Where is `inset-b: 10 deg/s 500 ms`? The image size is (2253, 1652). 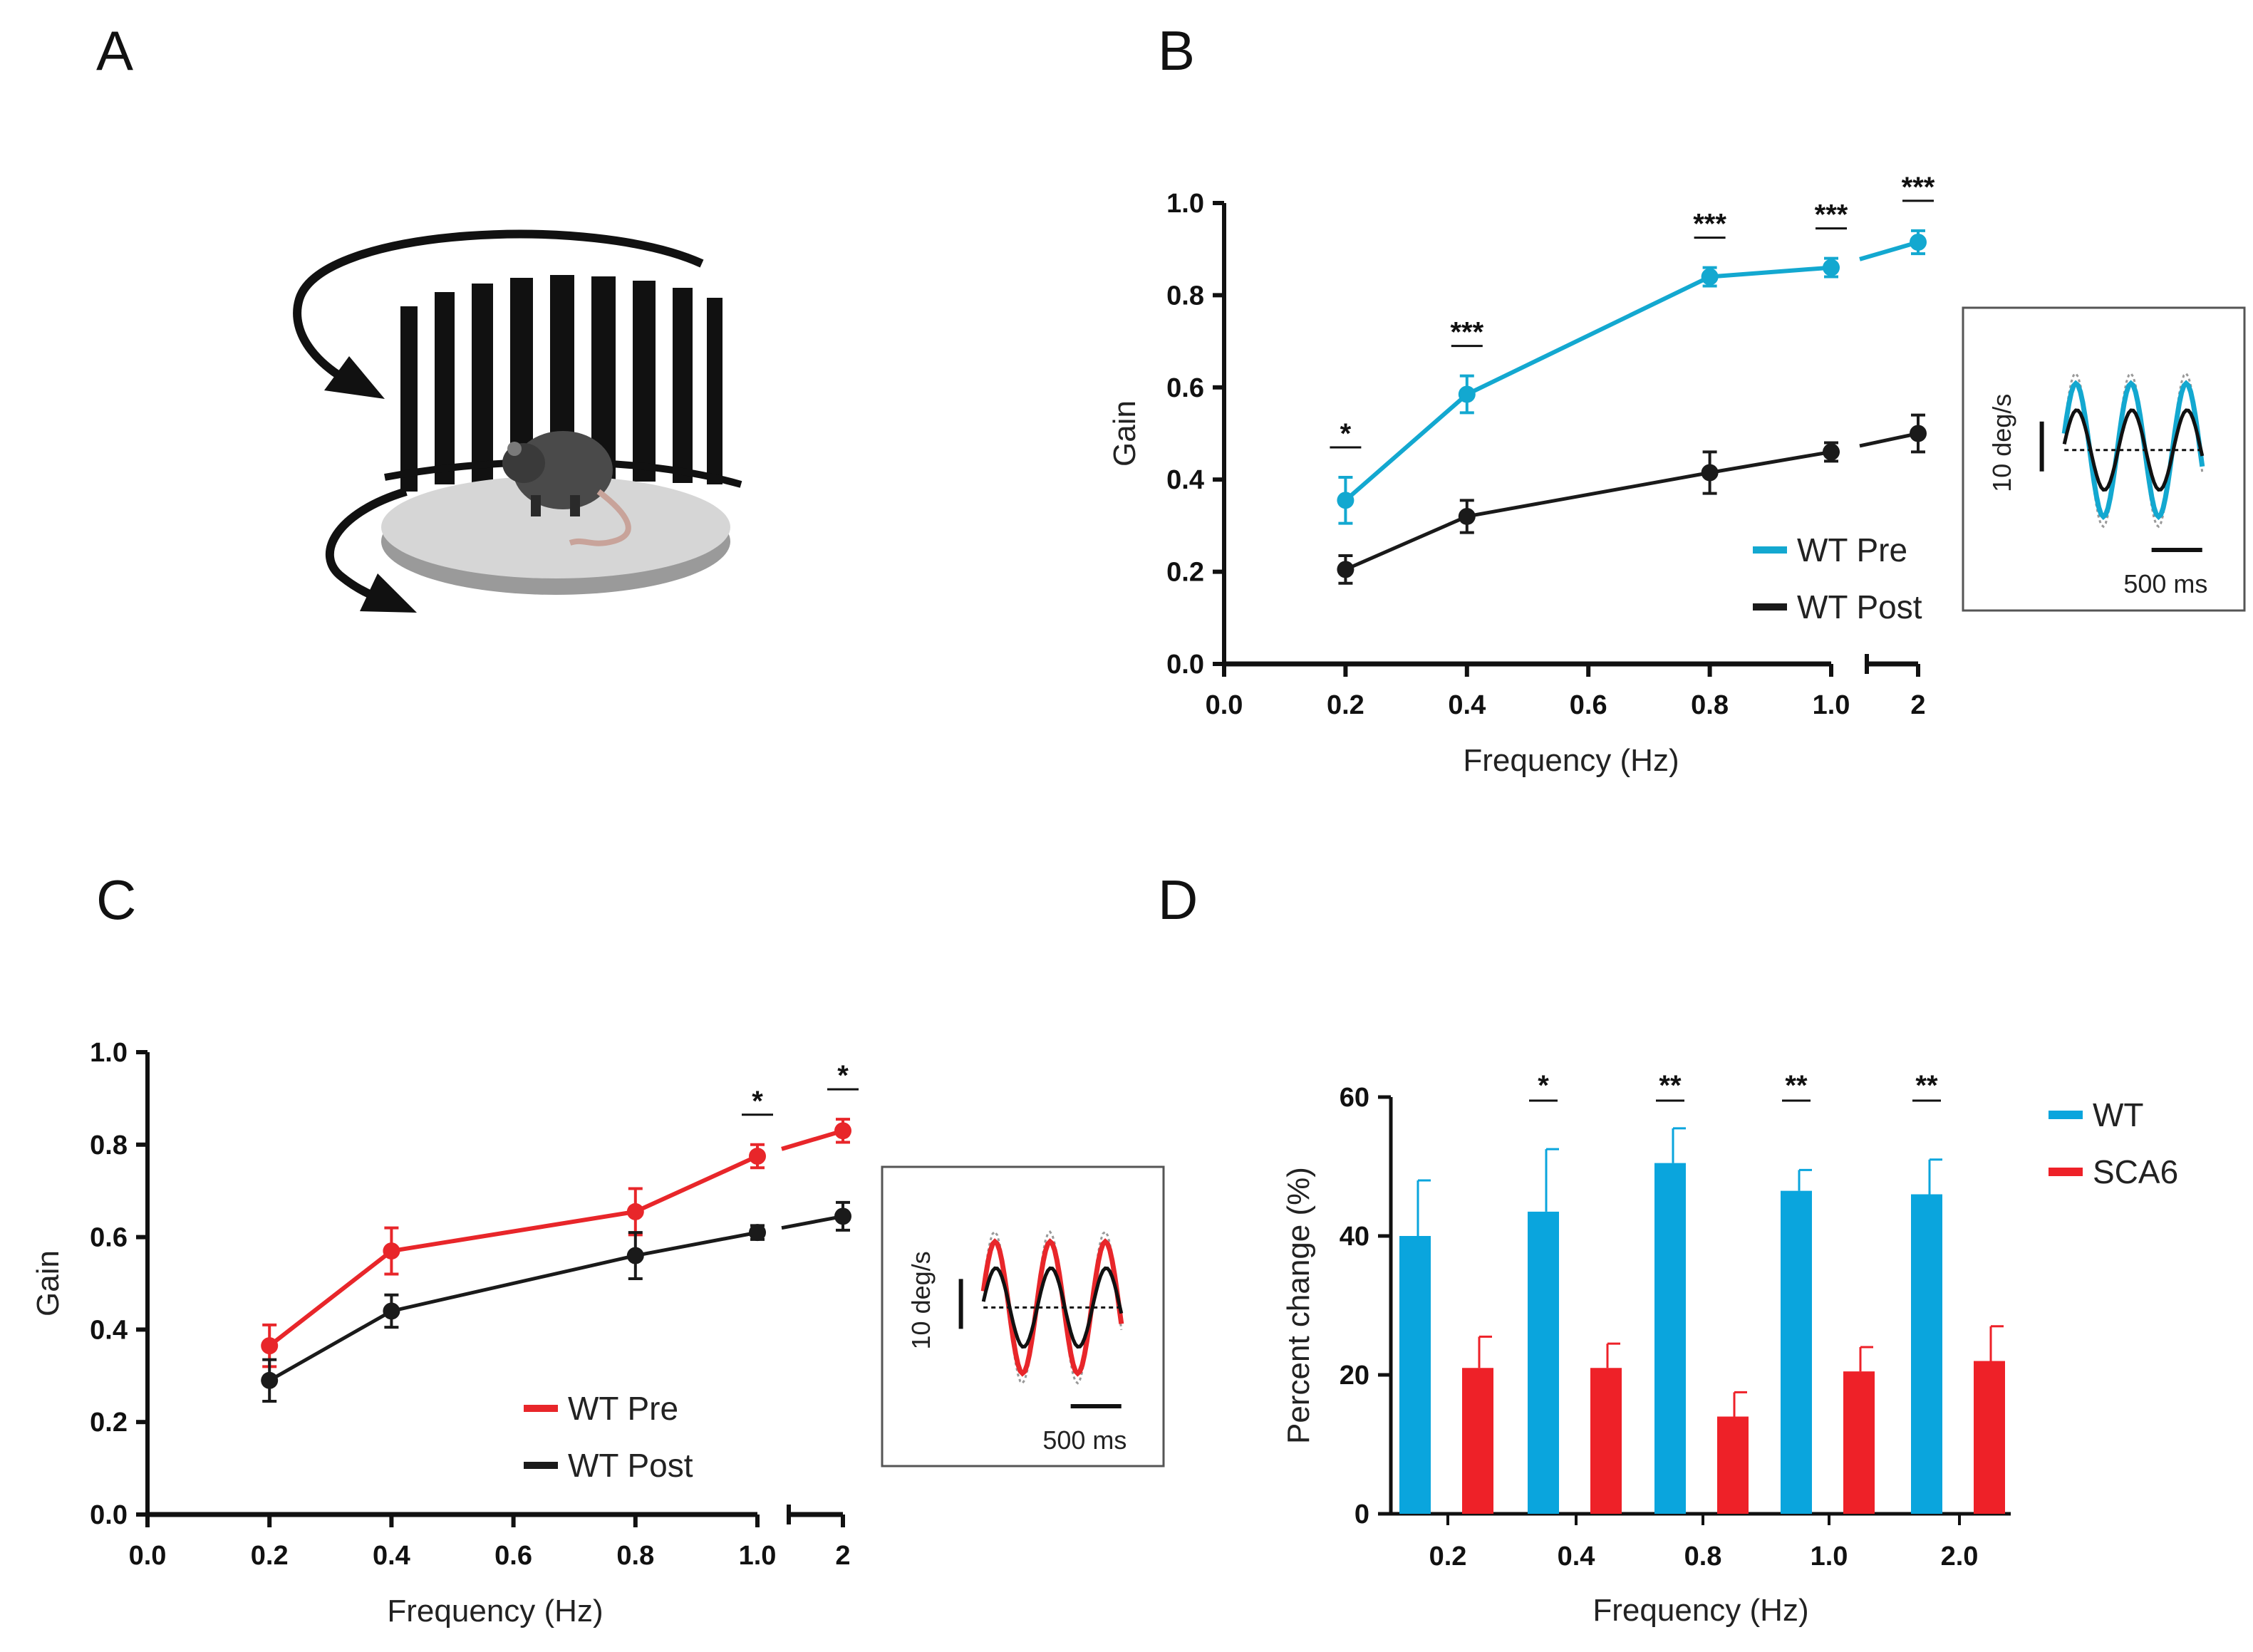
inset-b: 10 deg/s 500 ms is located at coordinates (2104, 459).